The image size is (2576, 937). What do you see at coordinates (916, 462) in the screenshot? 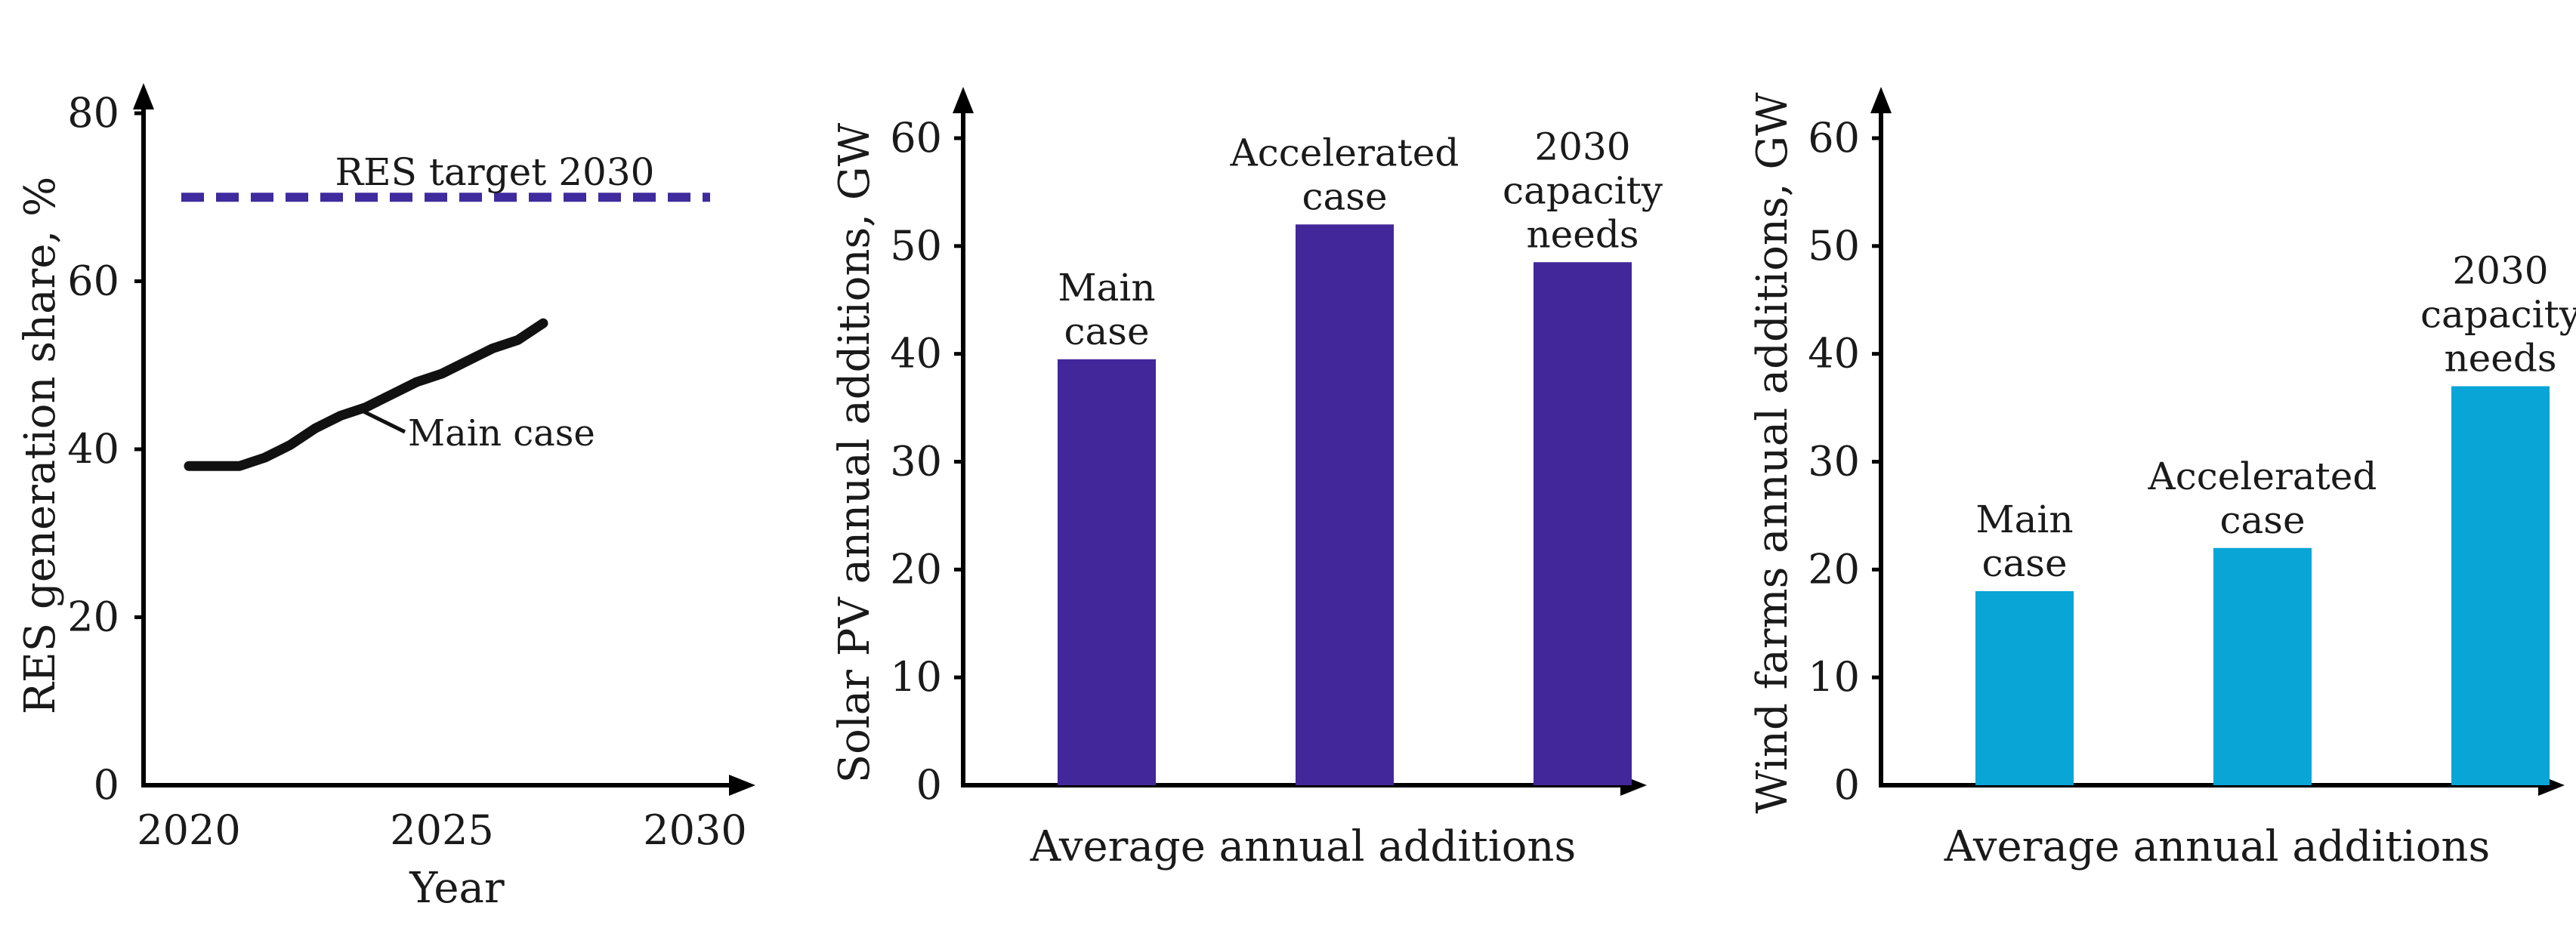
I see `solar-y-tick-label: 30` at bounding box center [916, 462].